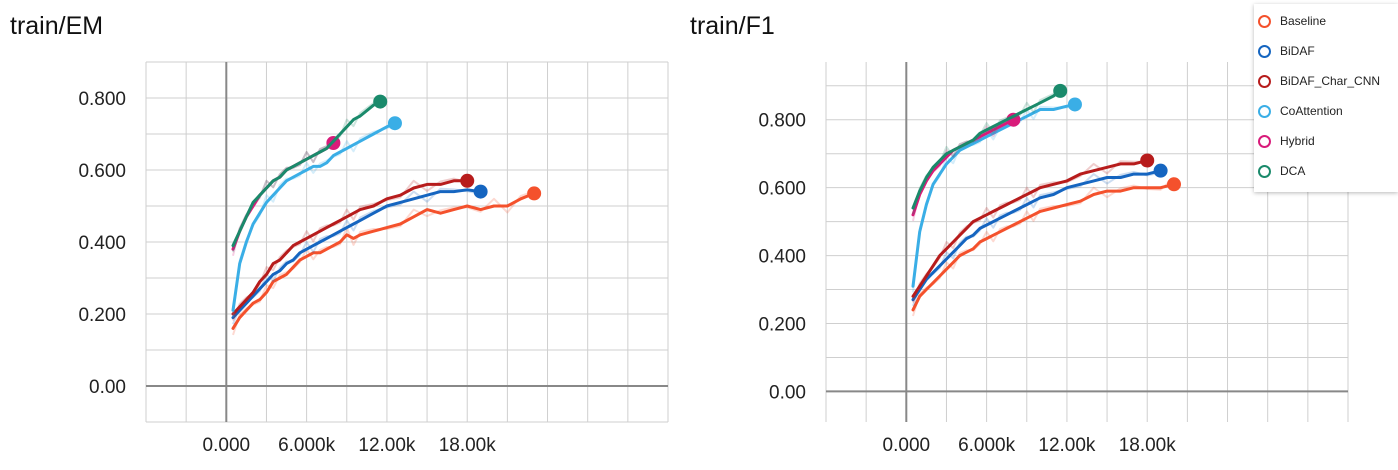 This screenshot has width=1398, height=470. I want to click on legend-label: Baseline, so click(1303, 21).